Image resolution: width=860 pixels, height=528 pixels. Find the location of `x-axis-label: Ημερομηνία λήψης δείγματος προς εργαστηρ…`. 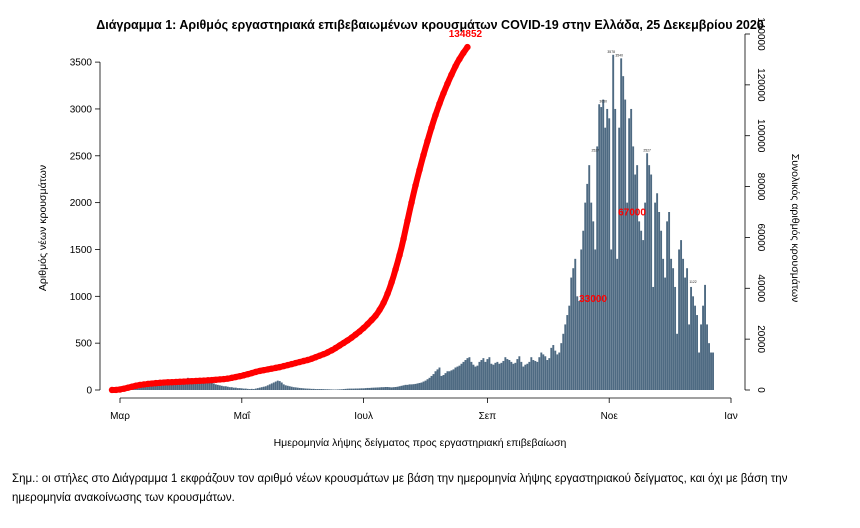

x-axis-label: Ημερομηνία λήψης δείγματος προς εργαστηρ… is located at coordinates (420, 443).